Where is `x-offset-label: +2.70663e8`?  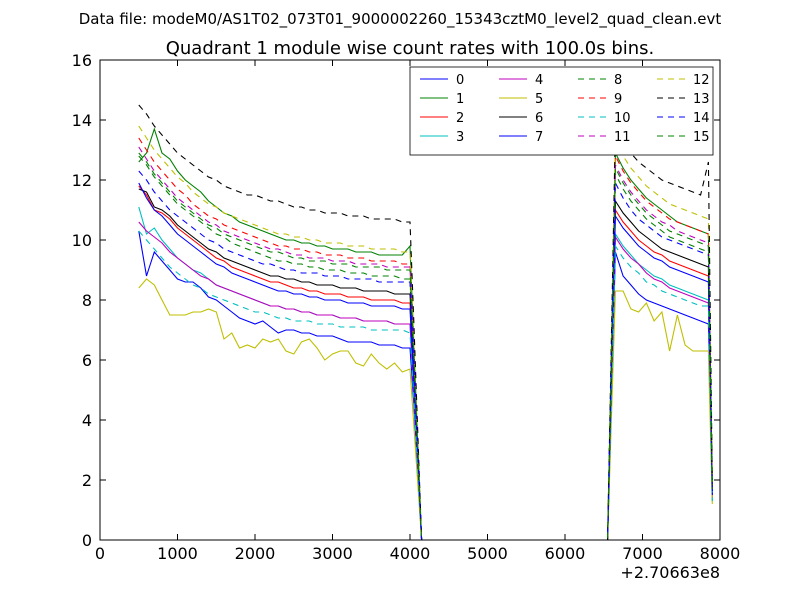
x-offset-label: +2.70663e8 is located at coordinates (670, 572).